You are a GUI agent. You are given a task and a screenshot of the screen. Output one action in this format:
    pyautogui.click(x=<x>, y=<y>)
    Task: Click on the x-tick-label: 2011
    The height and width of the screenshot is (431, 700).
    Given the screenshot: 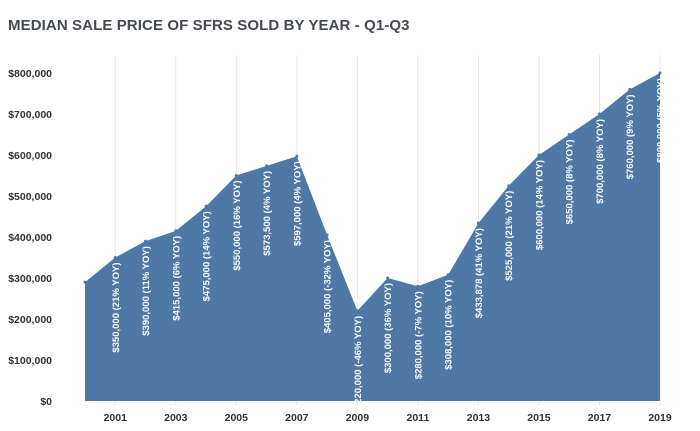 What is the action you would take?
    pyautogui.click(x=418, y=418)
    